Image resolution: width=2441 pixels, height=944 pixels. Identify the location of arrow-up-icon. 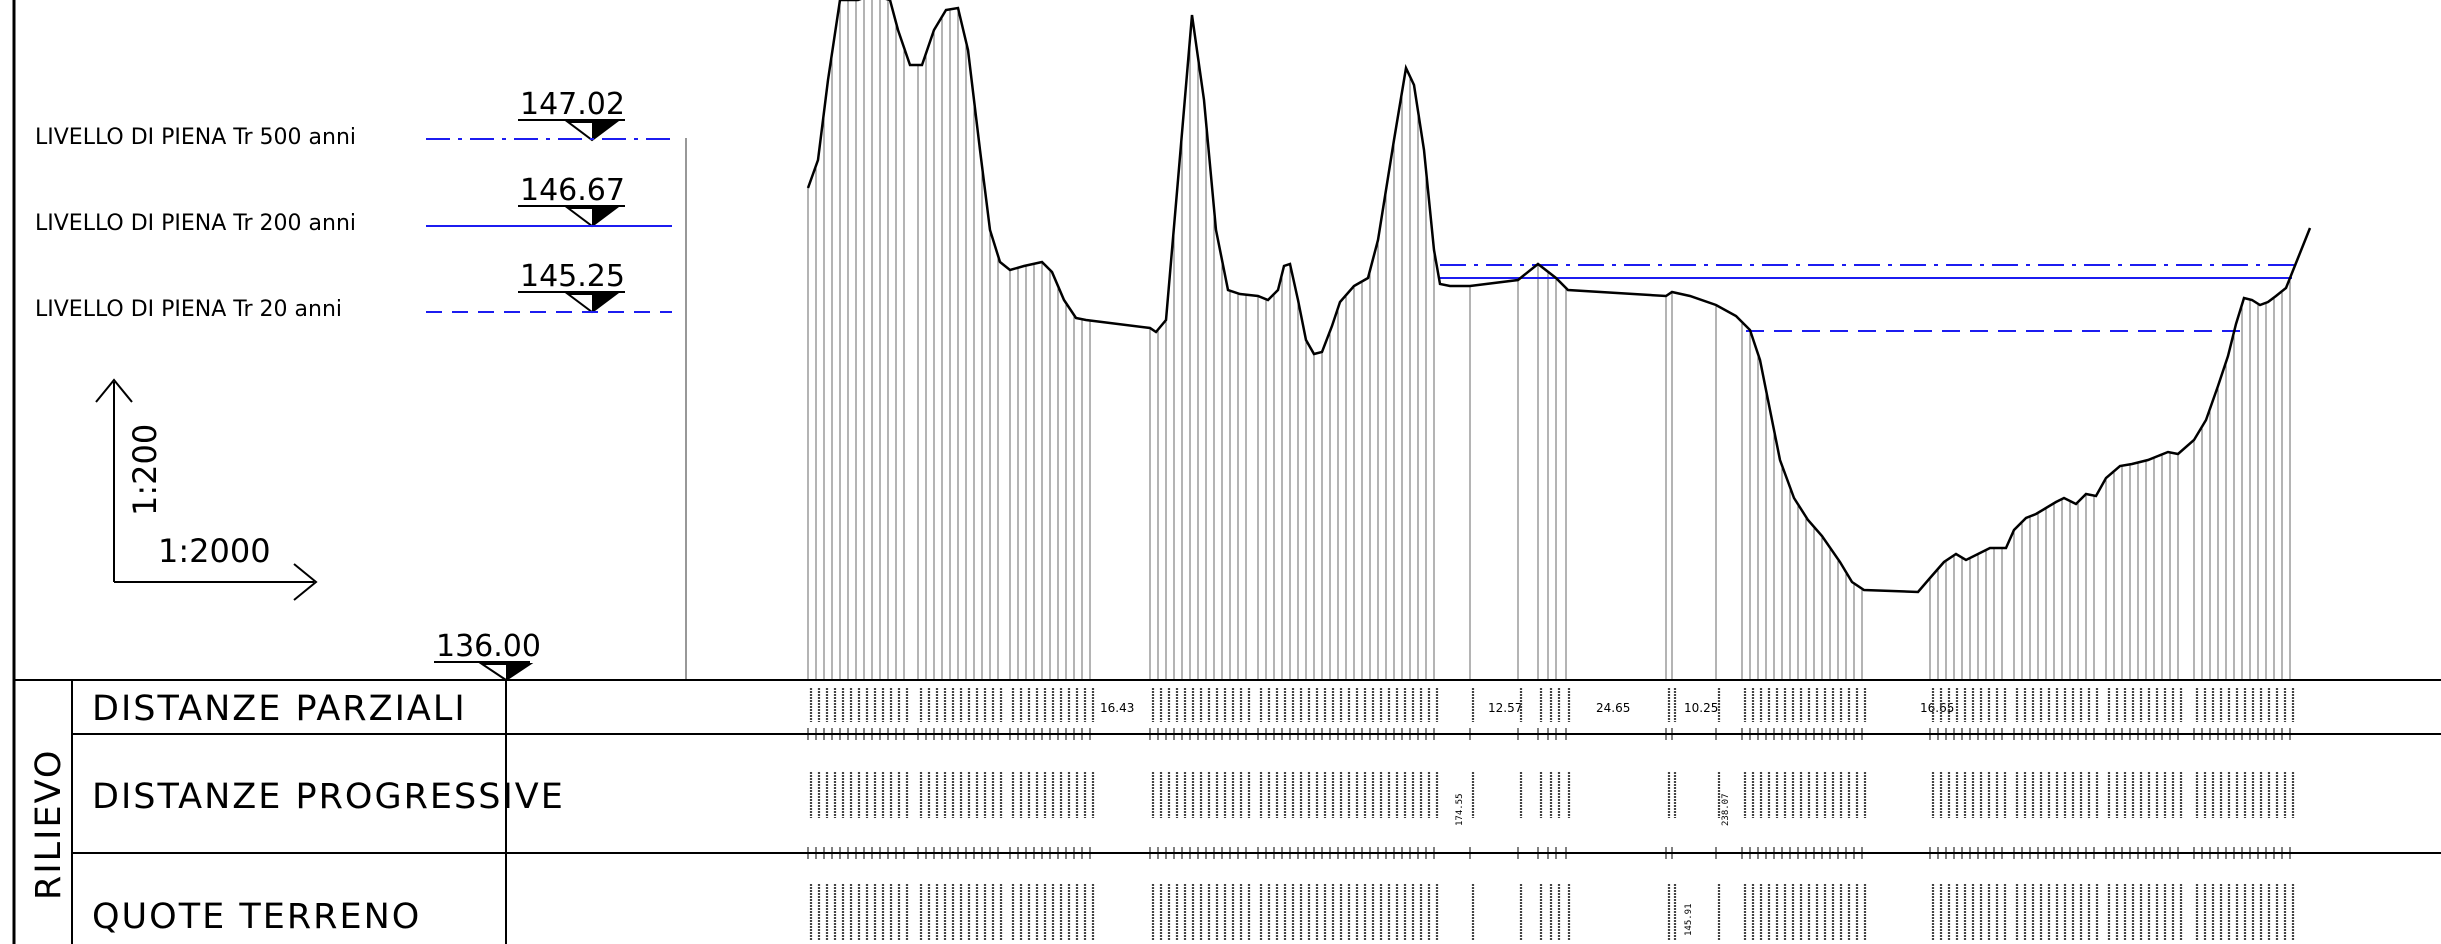
(114, 390).